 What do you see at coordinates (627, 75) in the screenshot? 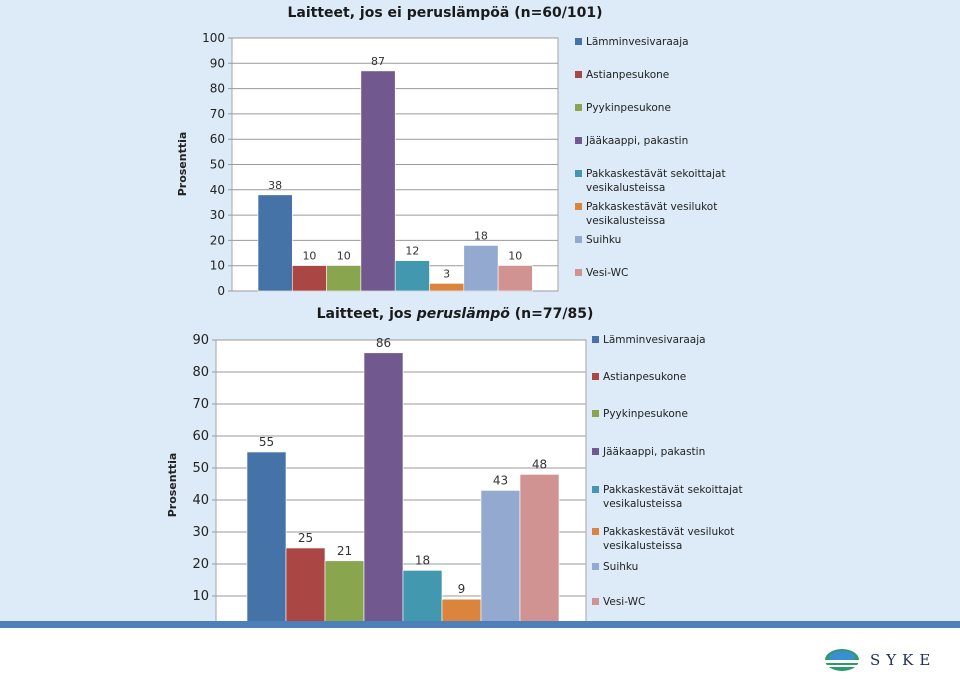
I see `legend-label: Astianpesukone` at bounding box center [627, 75].